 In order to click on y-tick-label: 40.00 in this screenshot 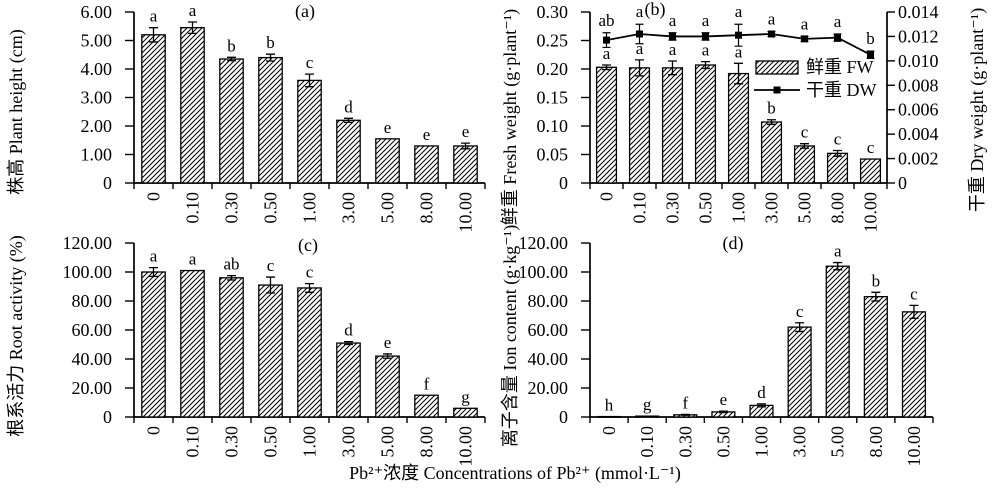, I will do `click(92, 359)`.